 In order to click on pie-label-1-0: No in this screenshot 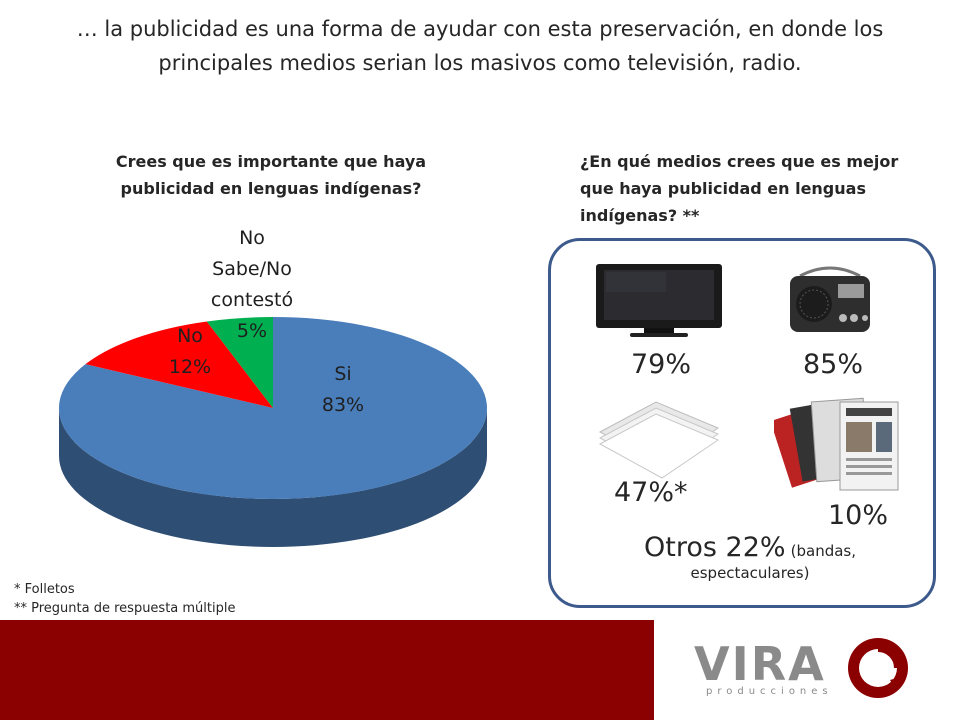, I will do `click(190, 336)`.